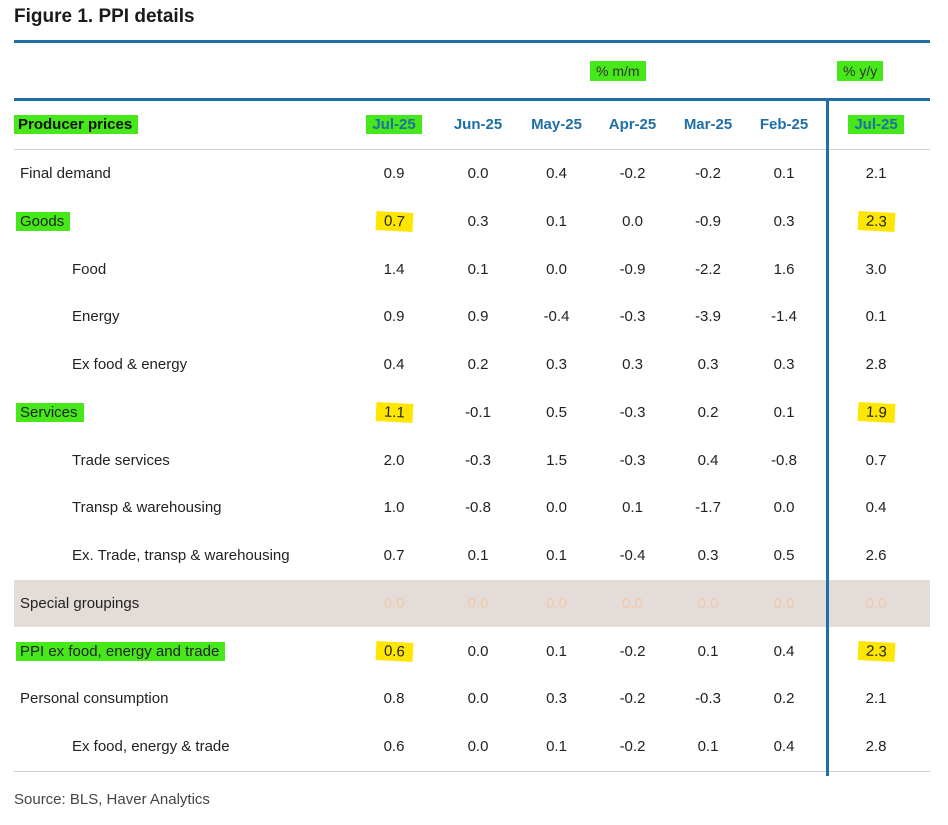  Describe the element at coordinates (708, 508) in the screenshot. I see `cell: -1.7` at that location.